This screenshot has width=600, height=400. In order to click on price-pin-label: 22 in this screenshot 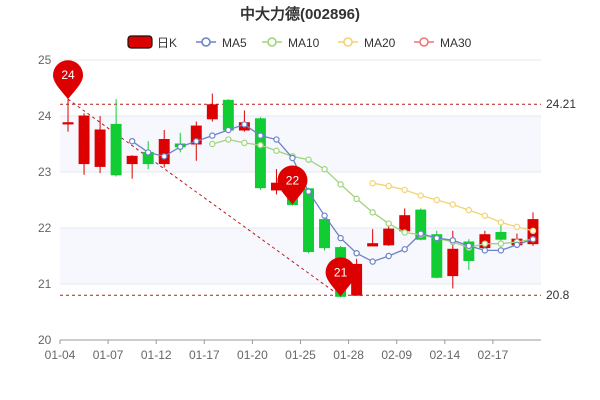, I will do `click(293, 180)`.